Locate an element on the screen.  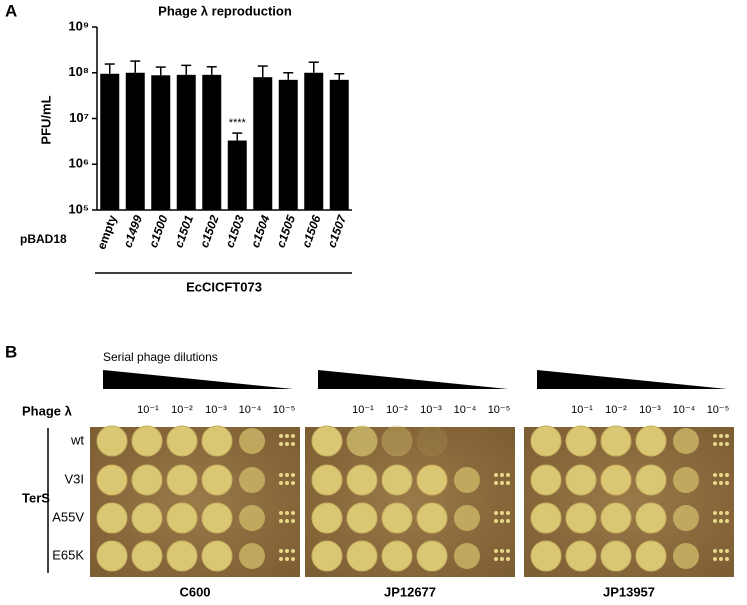
x-tick-label: c1506 is located at coordinates (311, 231).